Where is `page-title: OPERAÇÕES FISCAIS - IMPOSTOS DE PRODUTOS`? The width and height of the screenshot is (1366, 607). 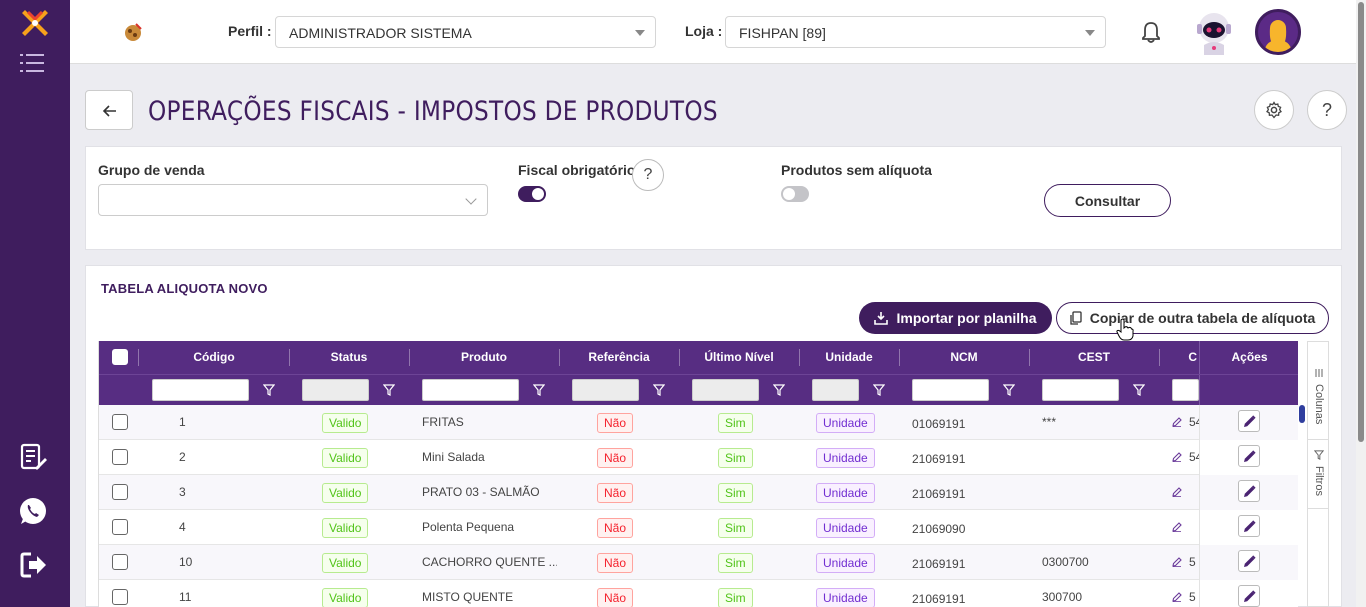 page-title: OPERAÇÕES FISCAIS - IMPOSTOS DE PRODUTOS is located at coordinates (433, 111).